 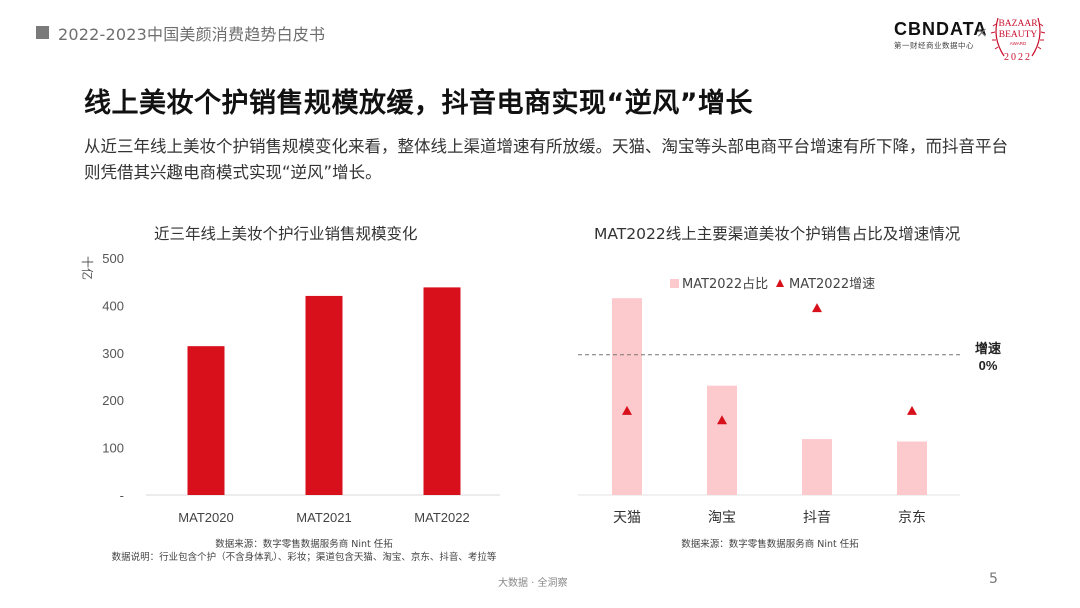 What do you see at coordinates (627, 410) in the screenshot?
I see `growth-marker-天猫` at bounding box center [627, 410].